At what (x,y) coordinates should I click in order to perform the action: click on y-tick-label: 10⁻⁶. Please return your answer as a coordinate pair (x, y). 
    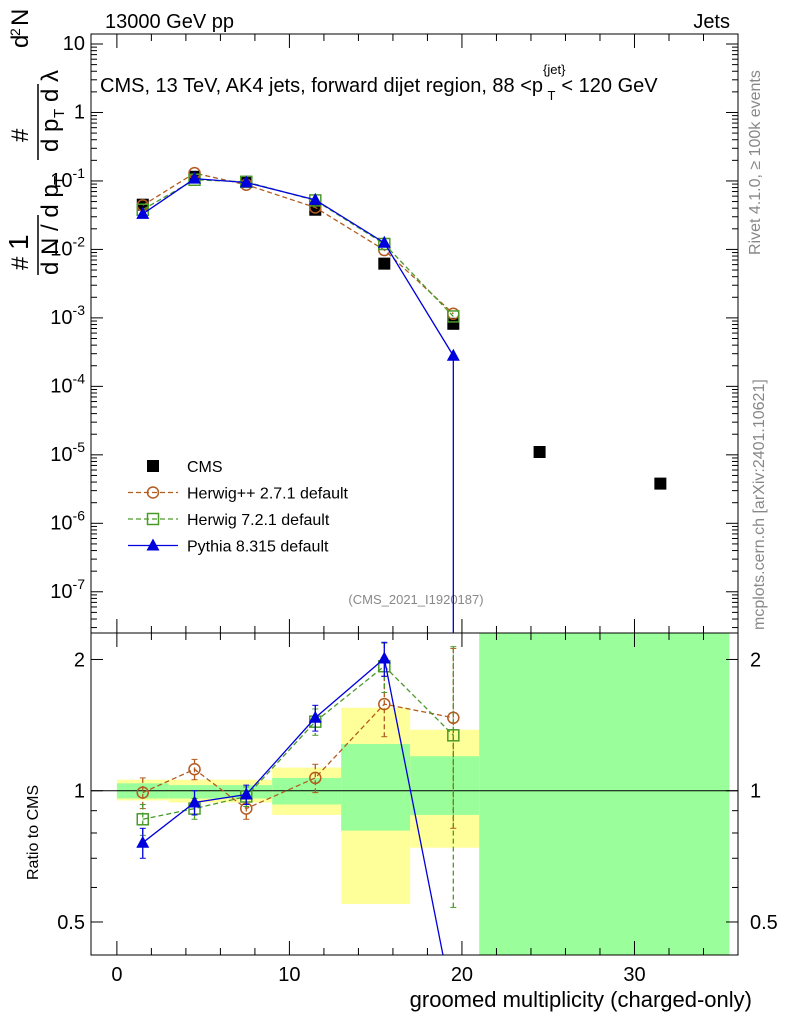
    Looking at the image, I should click on (67, 520).